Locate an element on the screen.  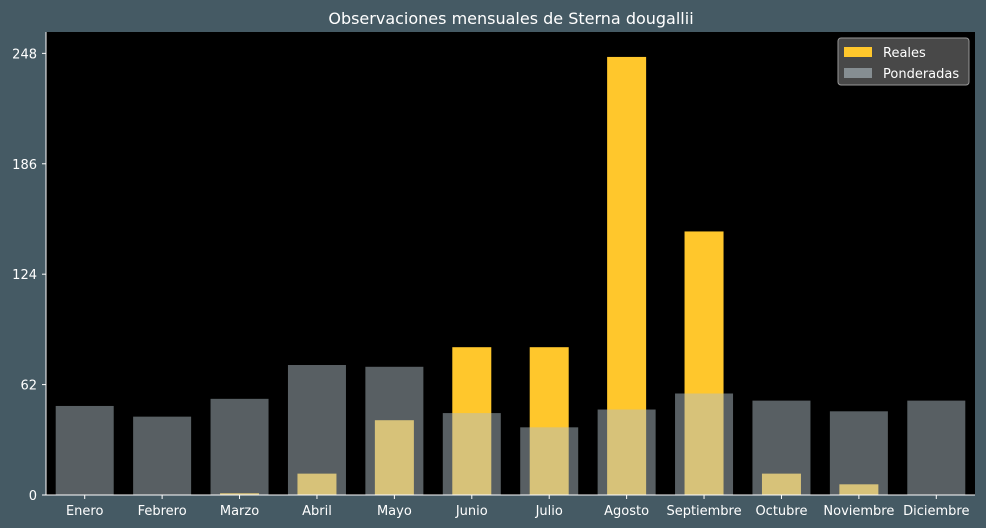
y-tick-label: 186 is located at coordinates (24, 165).